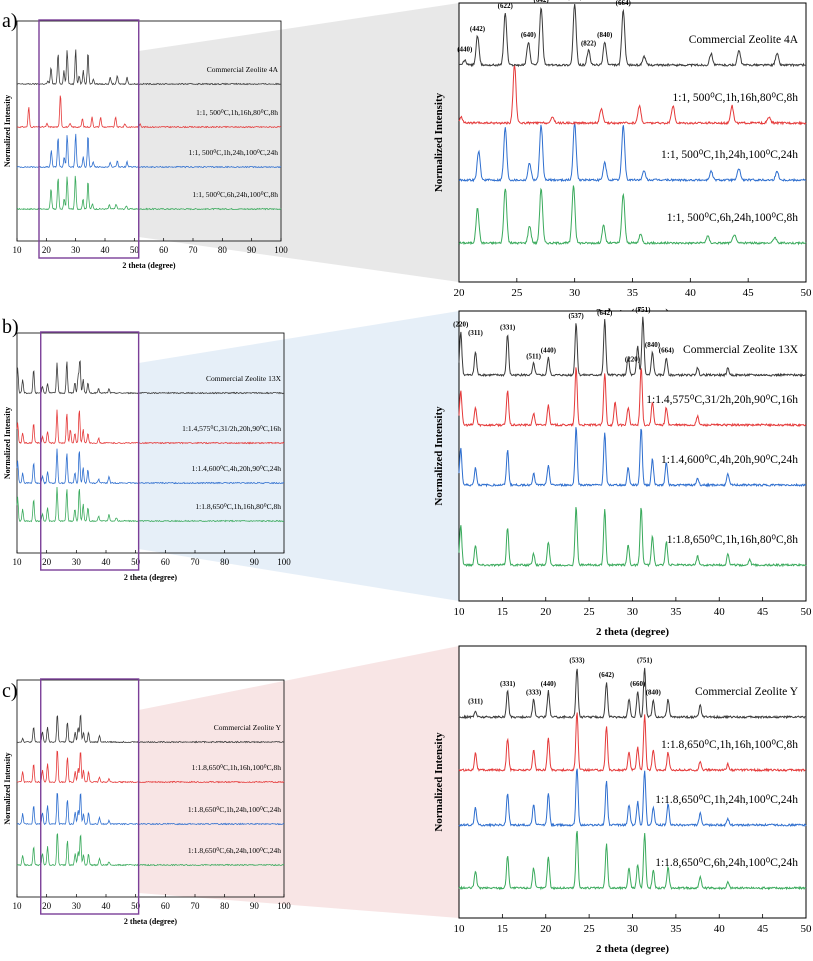 This screenshot has height=961, width=813. Describe the element at coordinates (460, 293) in the screenshot. I see `zoom-x-tick-label: 20` at that location.